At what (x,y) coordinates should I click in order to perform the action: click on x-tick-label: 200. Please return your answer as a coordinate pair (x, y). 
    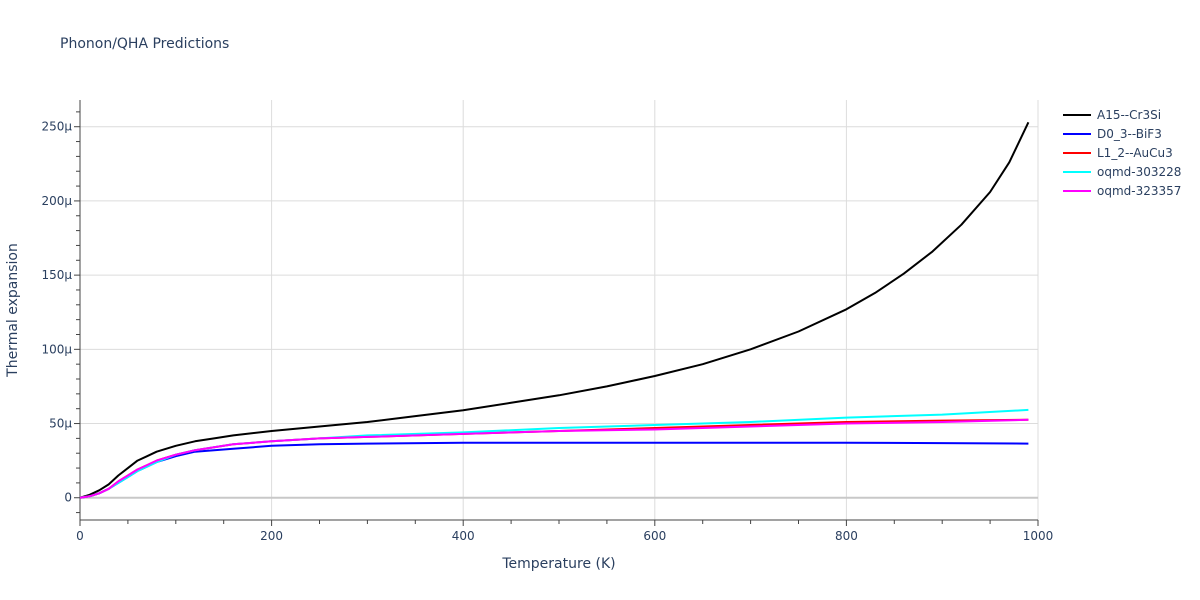
    Looking at the image, I should click on (271, 536).